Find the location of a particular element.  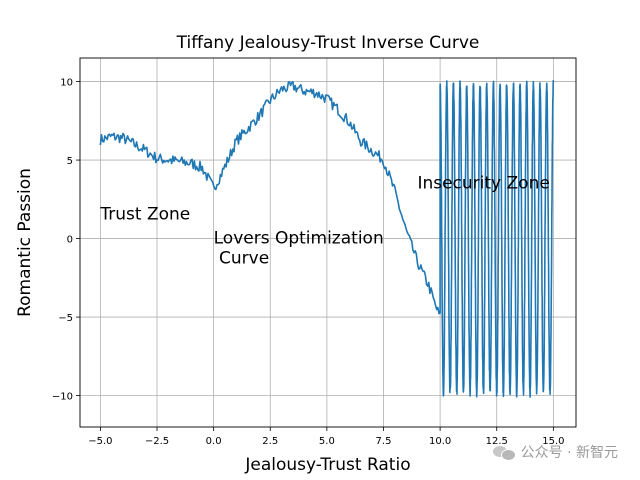

watermark-text: 公众号 · 新智元 is located at coordinates (569, 453).